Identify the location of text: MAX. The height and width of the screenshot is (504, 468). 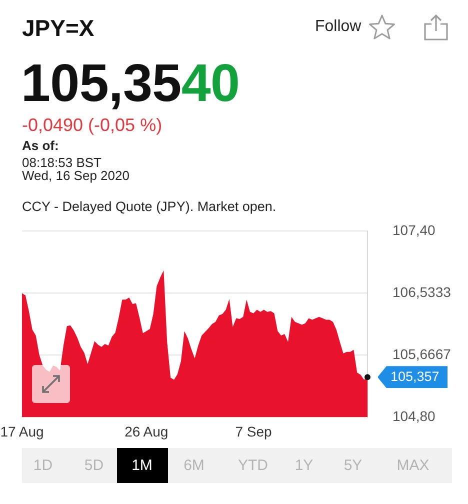
(413, 465).